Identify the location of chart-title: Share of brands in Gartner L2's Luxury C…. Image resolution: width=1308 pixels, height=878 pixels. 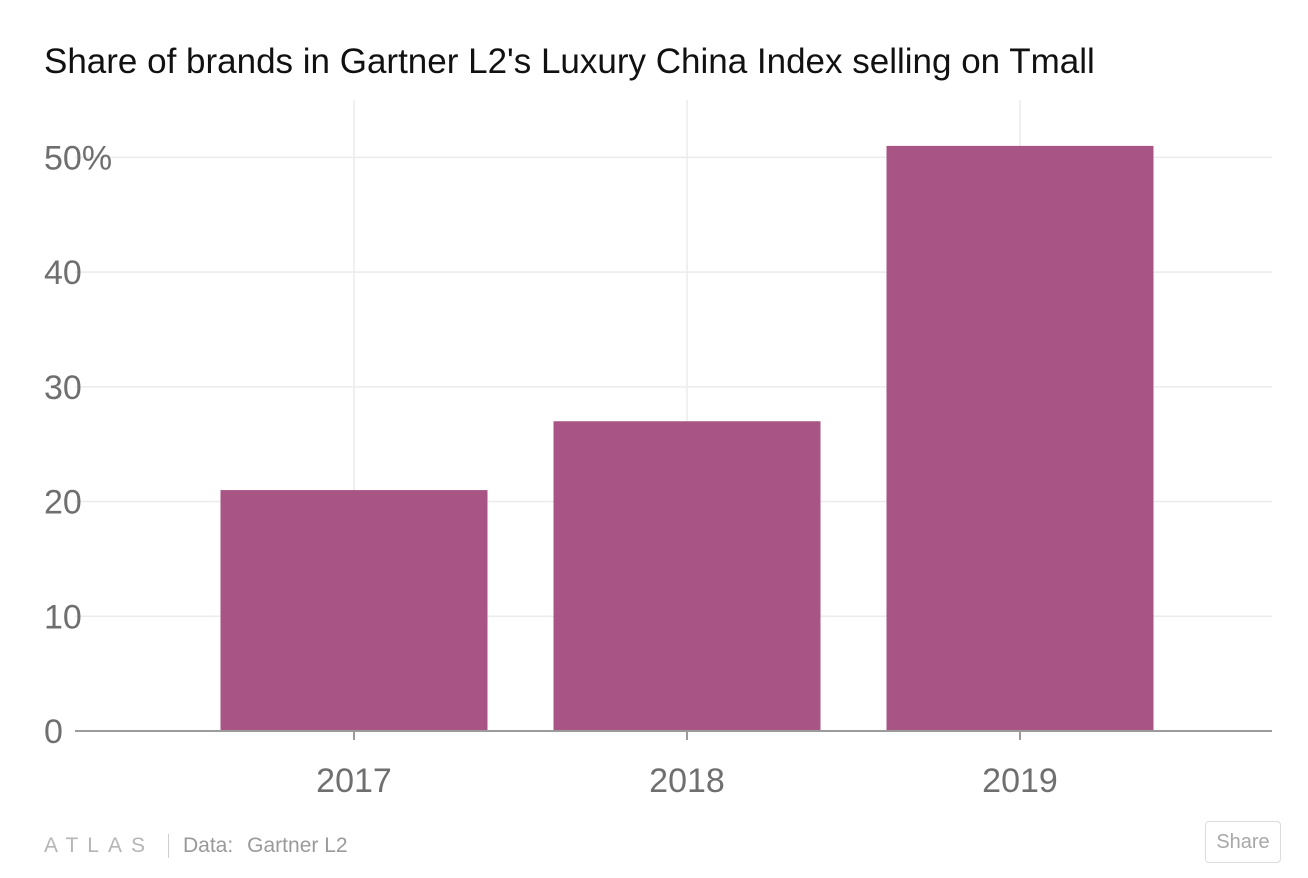
(569, 61).